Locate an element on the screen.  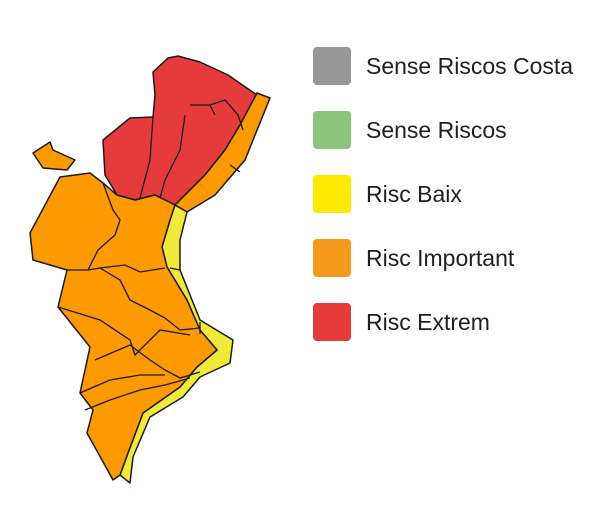
legend-item-sense-riscos: Sense Riscos is located at coordinates (456, 130).